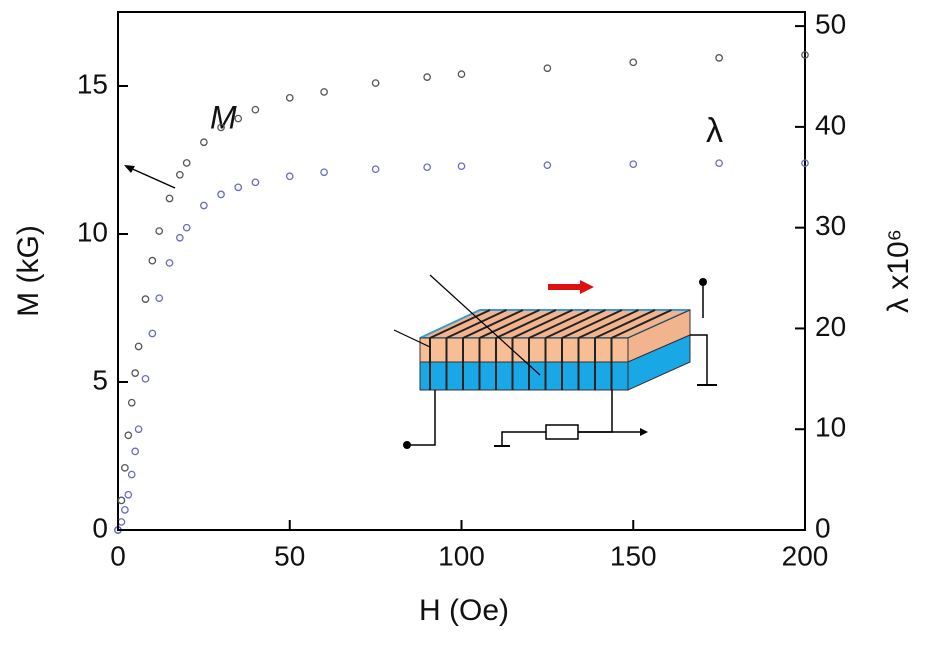 The height and width of the screenshot is (649, 926). I want to click on y2-tick-label: 0, so click(823, 527).